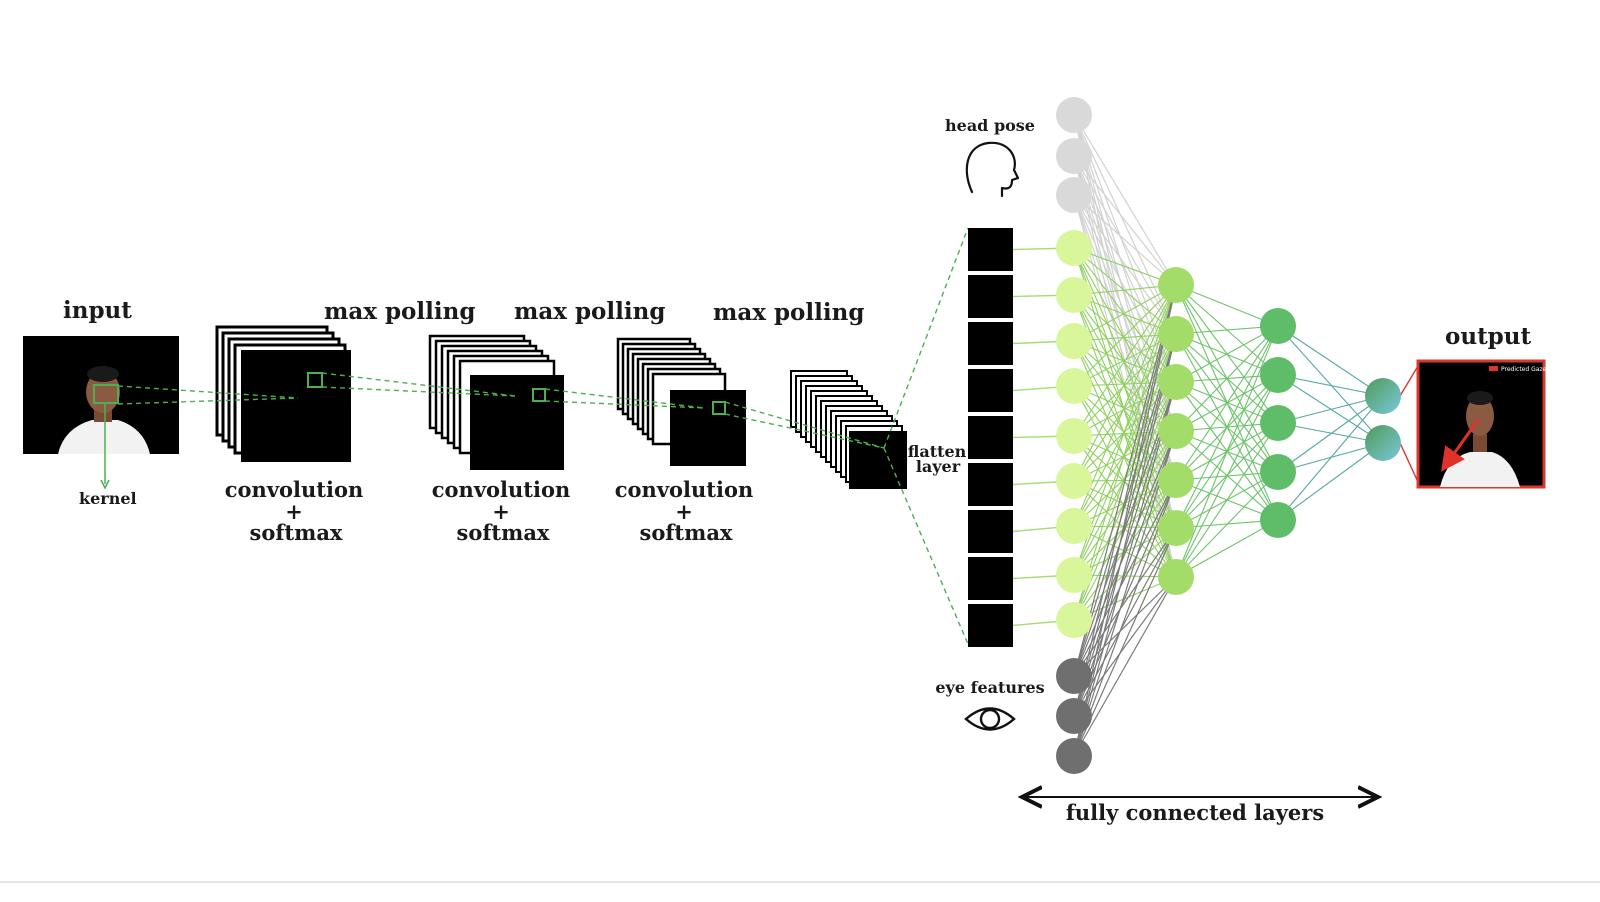 This screenshot has width=1600, height=902. Describe the element at coordinates (97, 310) in the screenshot. I see `input-label: input` at that location.